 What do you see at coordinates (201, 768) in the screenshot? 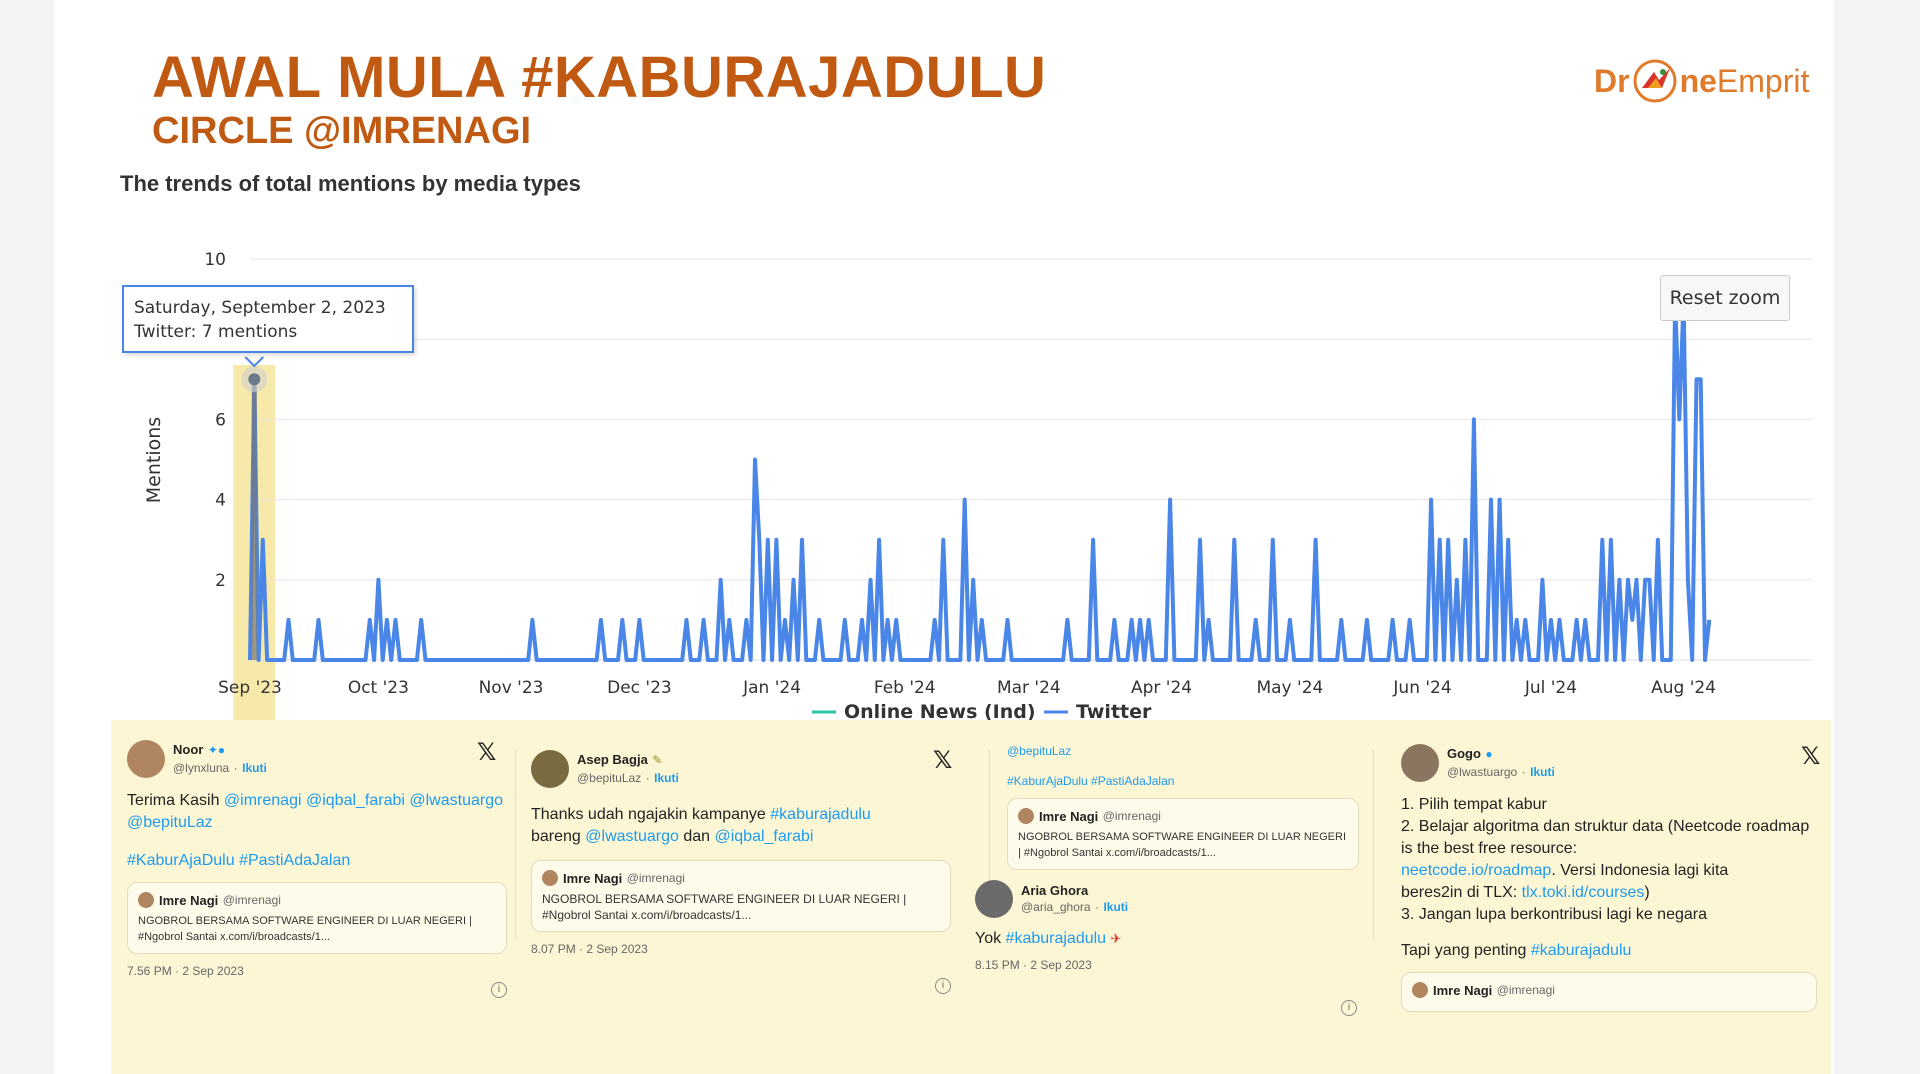
I see `tweet-author-handle: @lynxluna` at bounding box center [201, 768].